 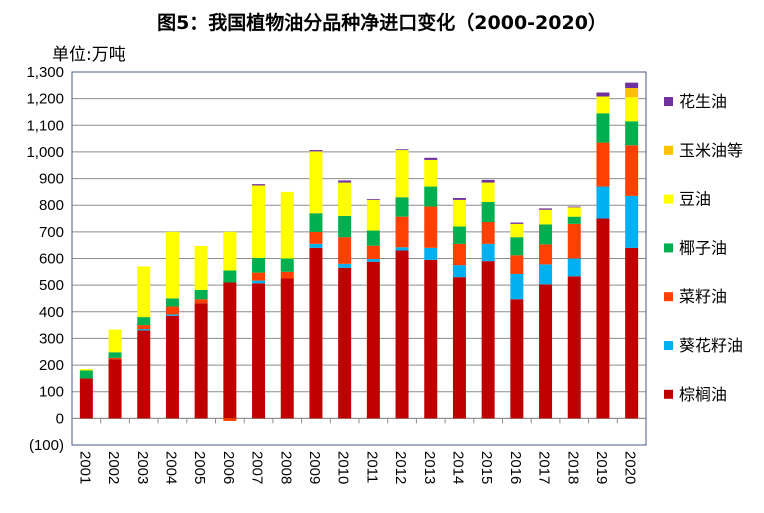 I want to click on y-tick-label: 1,000, so click(x=45, y=152).